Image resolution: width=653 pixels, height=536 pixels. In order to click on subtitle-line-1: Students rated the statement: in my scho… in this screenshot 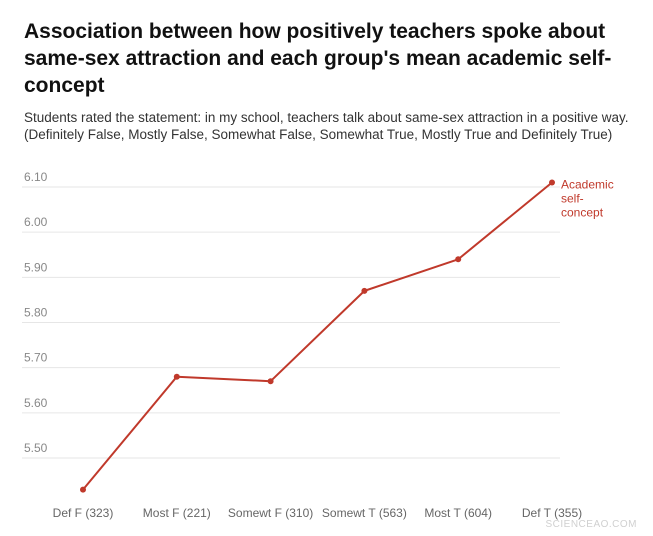, I will do `click(326, 117)`.